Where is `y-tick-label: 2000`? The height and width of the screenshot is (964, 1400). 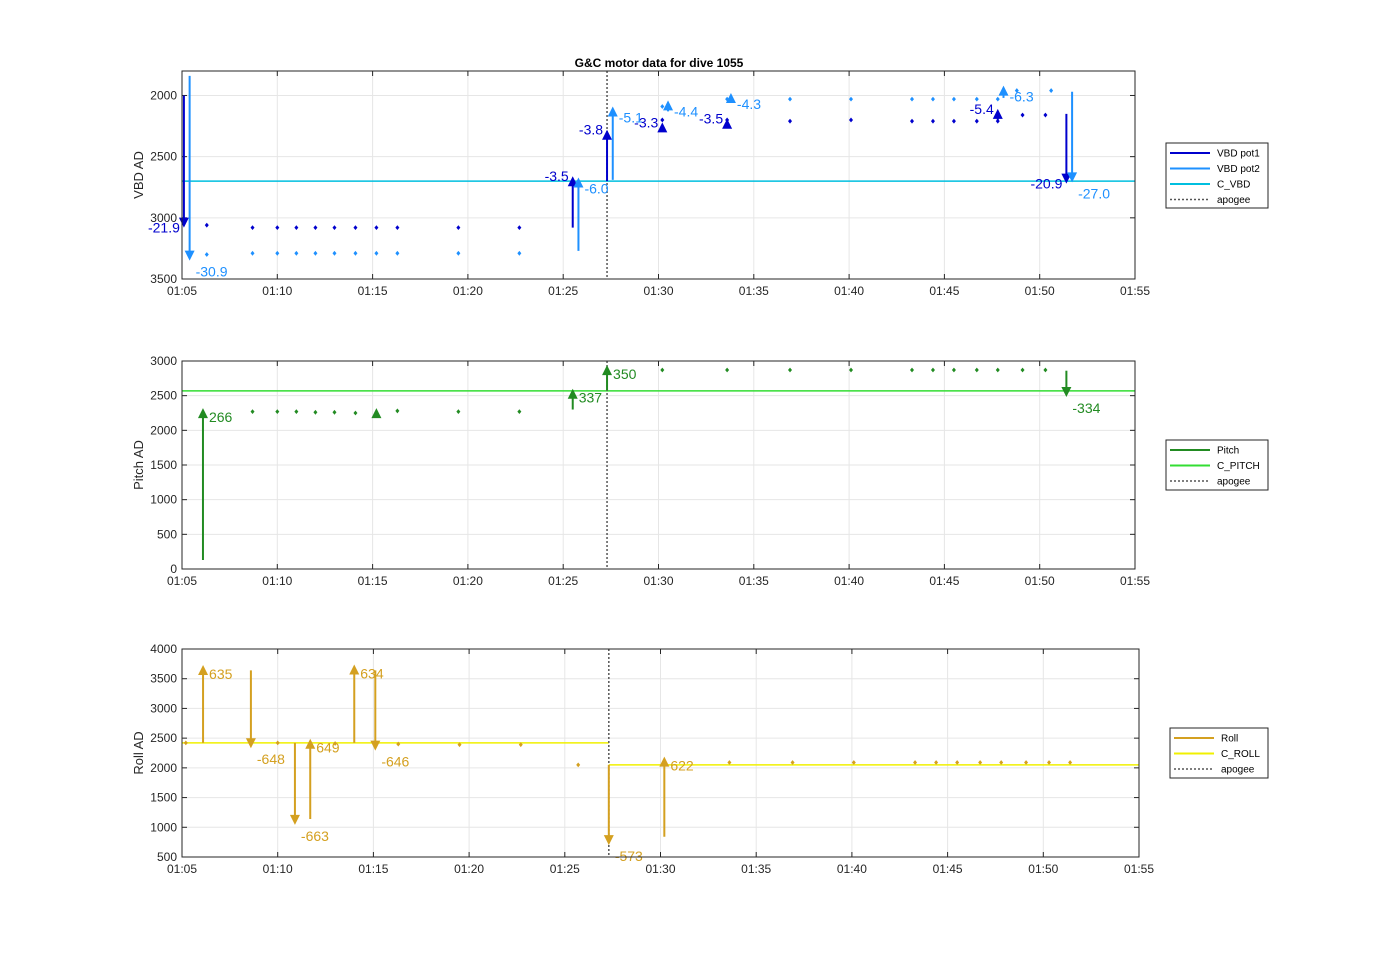
y-tick-label: 2000 is located at coordinates (163, 95).